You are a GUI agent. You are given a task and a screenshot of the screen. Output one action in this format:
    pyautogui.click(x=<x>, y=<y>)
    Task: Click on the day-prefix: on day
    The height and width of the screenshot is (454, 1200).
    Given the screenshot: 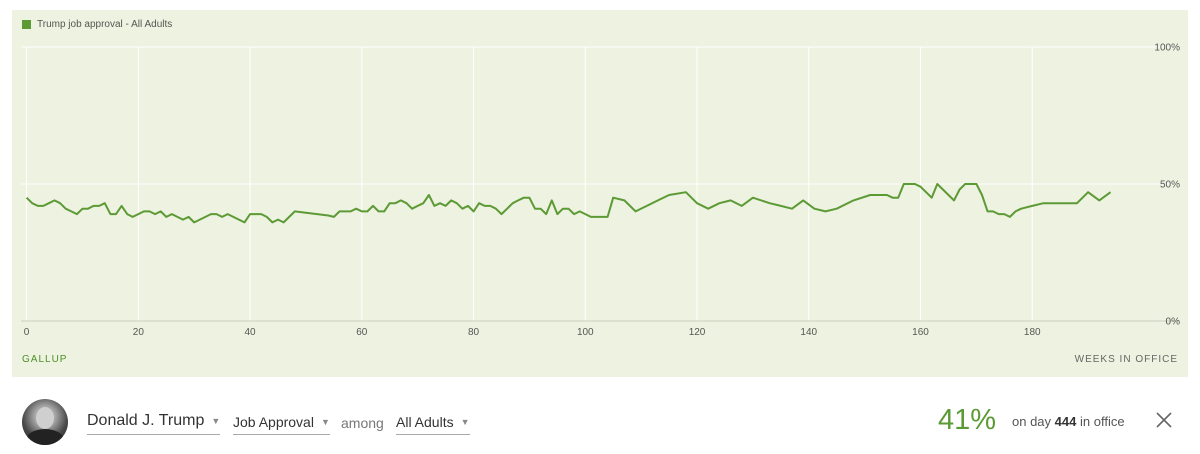 What is the action you would take?
    pyautogui.click(x=1032, y=421)
    